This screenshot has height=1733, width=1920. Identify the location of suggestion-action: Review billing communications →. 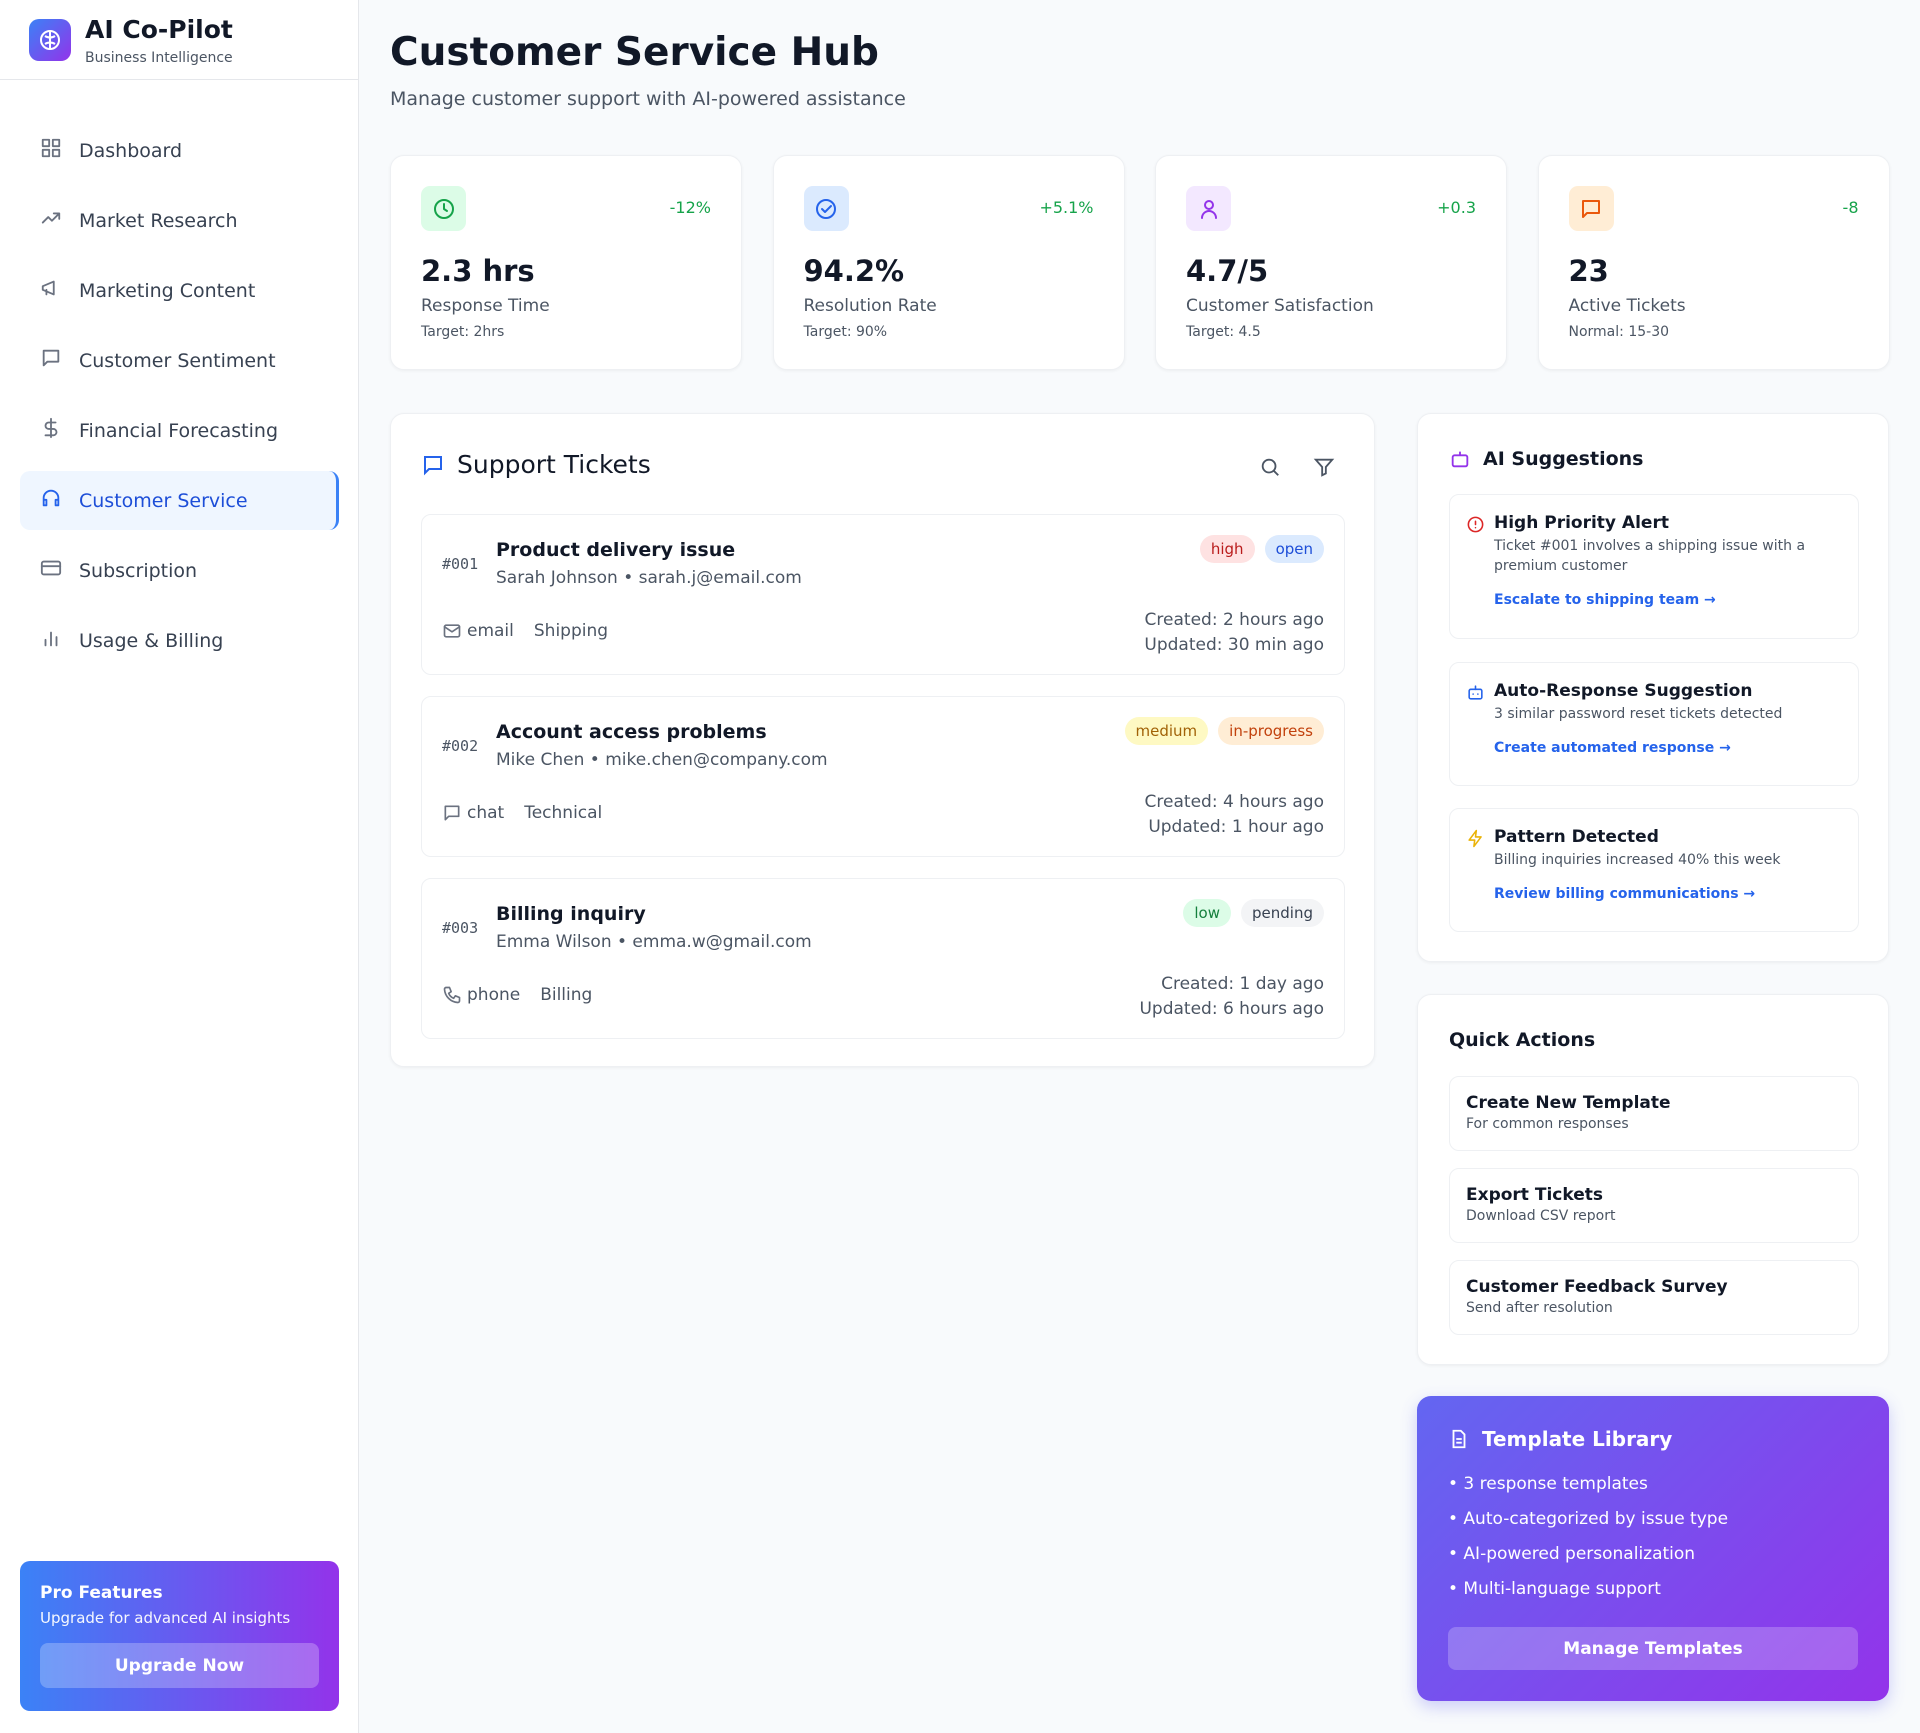
(1625, 894).